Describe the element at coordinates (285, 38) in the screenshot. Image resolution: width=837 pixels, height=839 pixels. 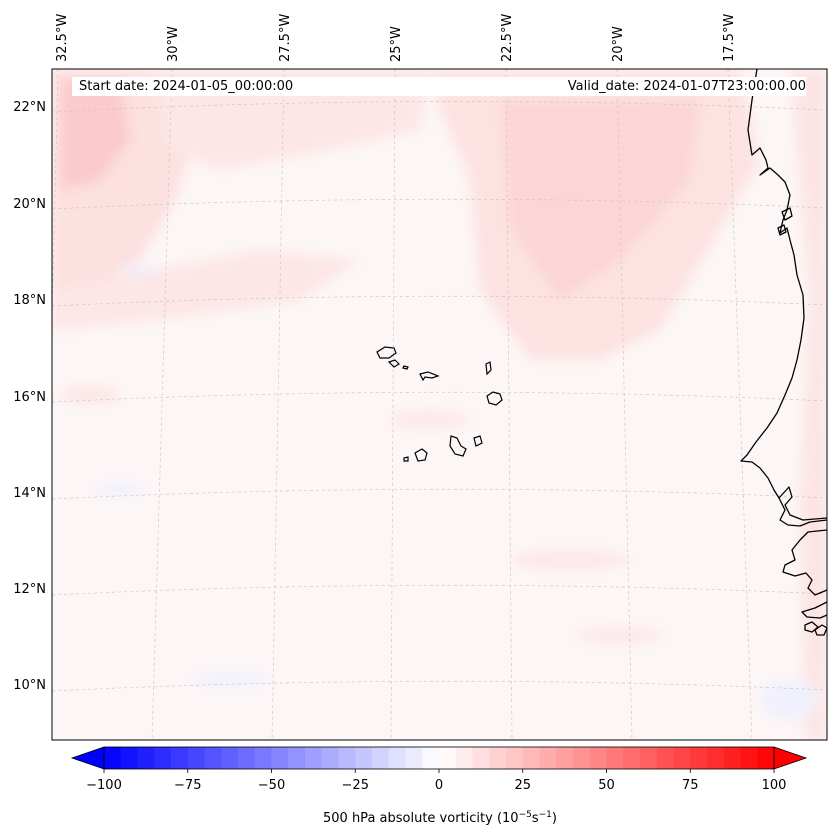
I see `lon-label: 27.5°W` at that location.